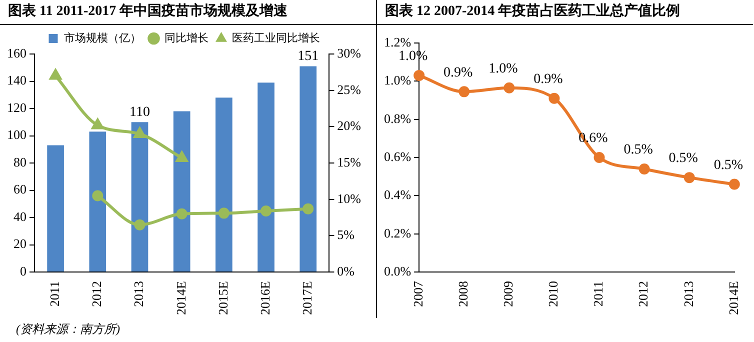  I want to click on data-label: 110, so click(139, 112).